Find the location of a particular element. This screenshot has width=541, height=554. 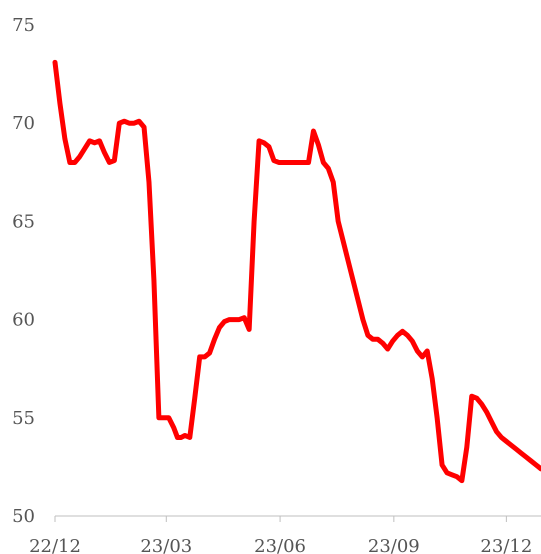

x-tick-label: 23/03 is located at coordinates (166, 545).